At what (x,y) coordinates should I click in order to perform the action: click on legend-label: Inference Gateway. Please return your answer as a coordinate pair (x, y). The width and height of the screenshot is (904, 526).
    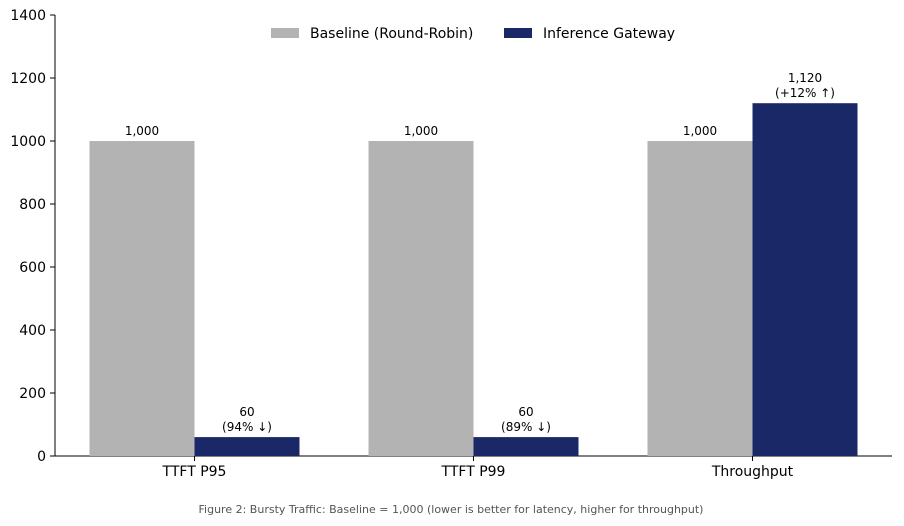
    Looking at the image, I should click on (609, 34).